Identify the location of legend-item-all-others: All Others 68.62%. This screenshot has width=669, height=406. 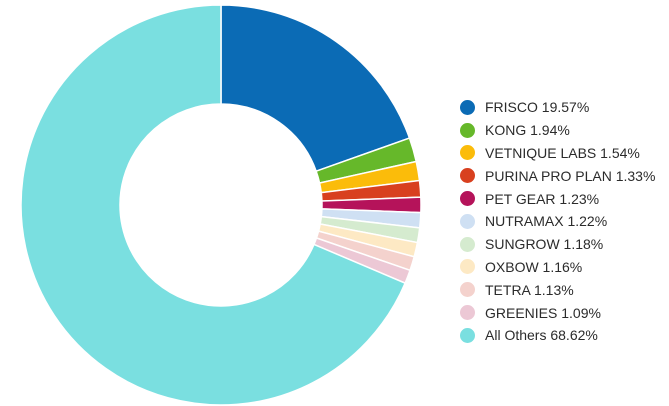
(557, 335).